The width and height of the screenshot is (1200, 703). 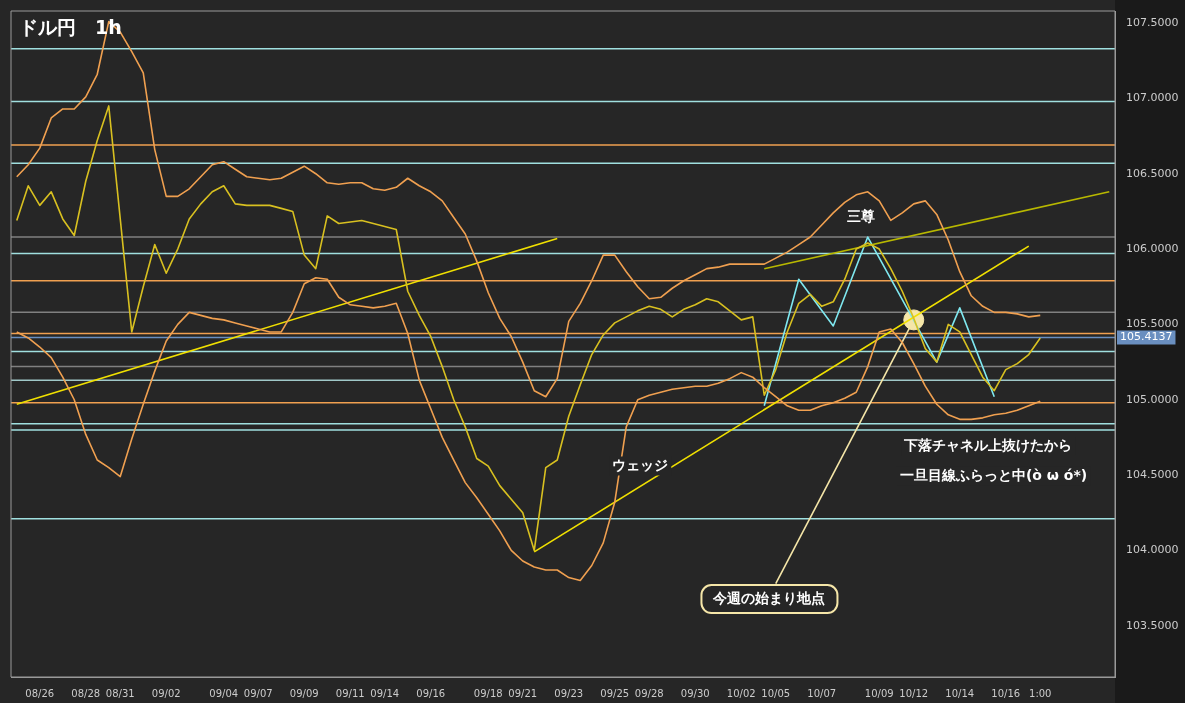 I want to click on annotation: 一旦目線ふらっと中(ò ω ó*), so click(x=993, y=474).